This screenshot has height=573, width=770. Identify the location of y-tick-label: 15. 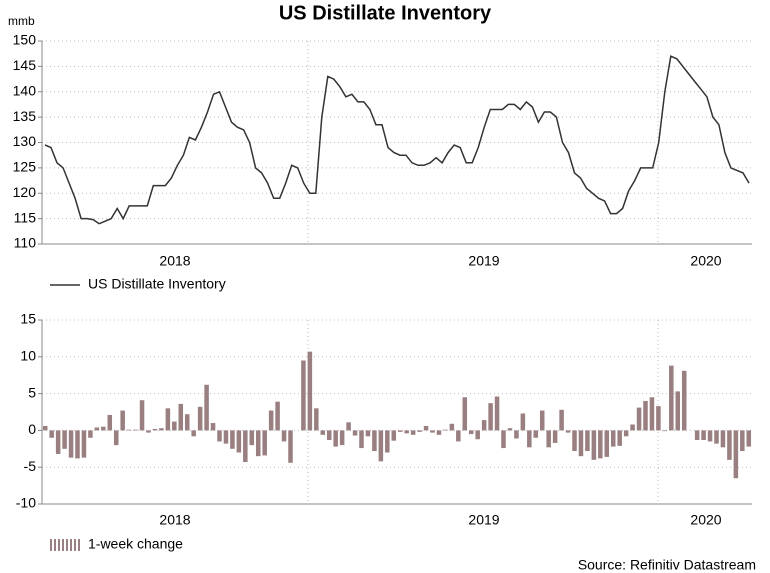
(28, 319).